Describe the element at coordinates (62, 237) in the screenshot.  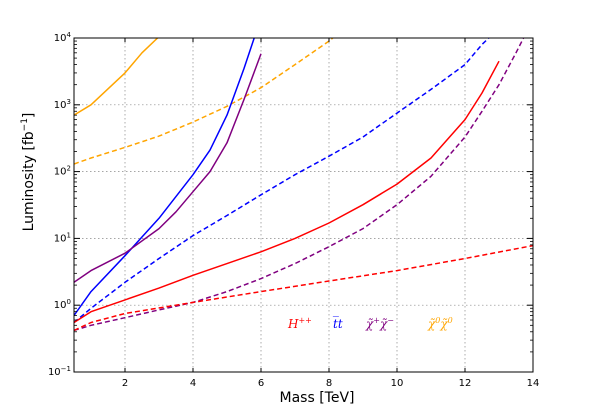
I see `y-tick-label: 10¹` at that location.